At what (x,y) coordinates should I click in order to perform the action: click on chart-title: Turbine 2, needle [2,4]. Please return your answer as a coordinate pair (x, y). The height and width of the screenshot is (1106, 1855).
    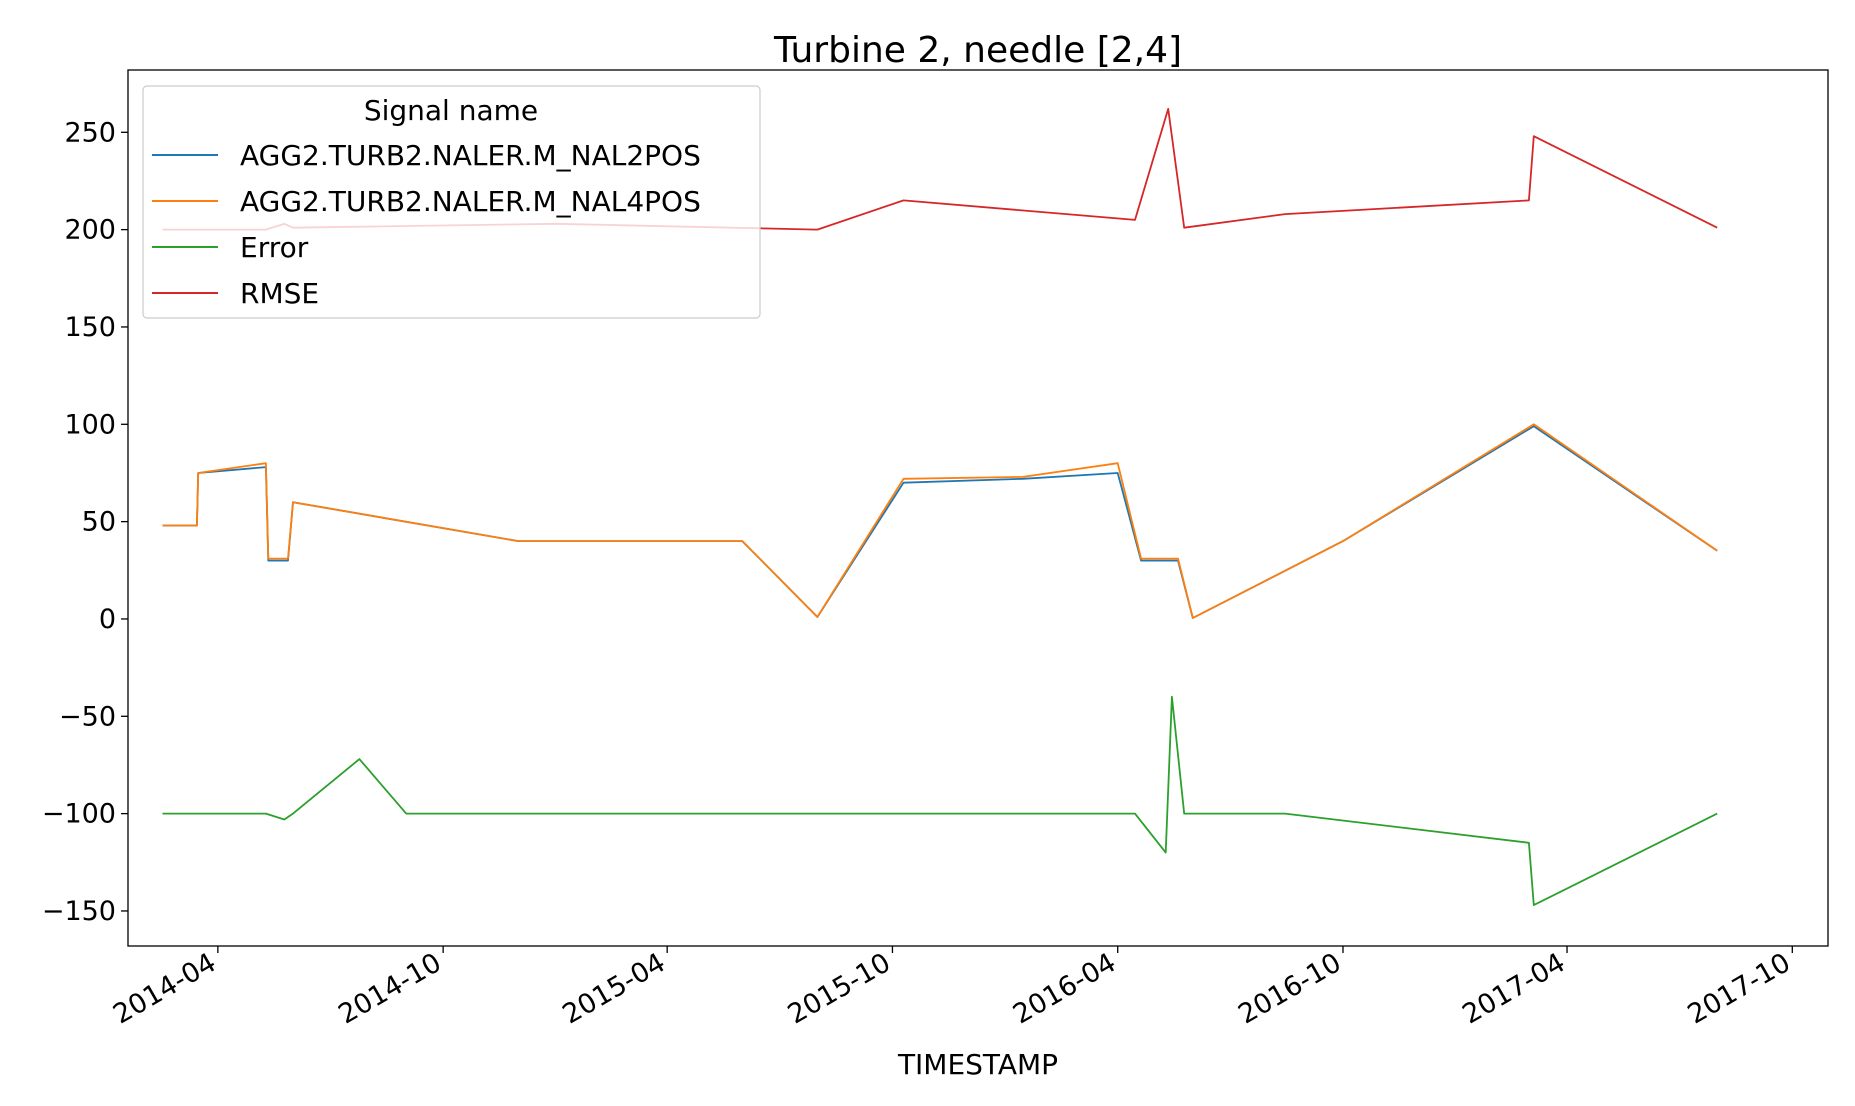
    Looking at the image, I should click on (977, 50).